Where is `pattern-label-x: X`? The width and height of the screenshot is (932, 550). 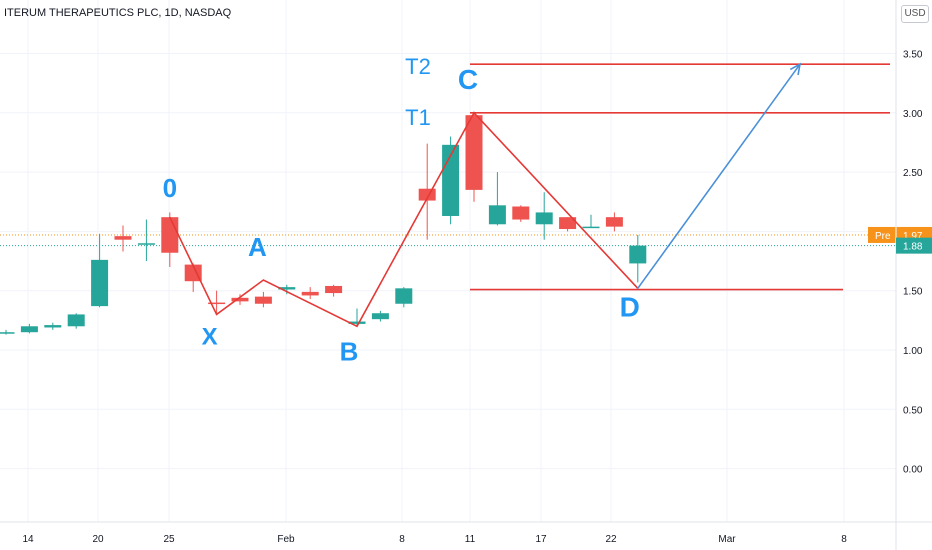
pattern-label-x: X is located at coordinates (210, 336).